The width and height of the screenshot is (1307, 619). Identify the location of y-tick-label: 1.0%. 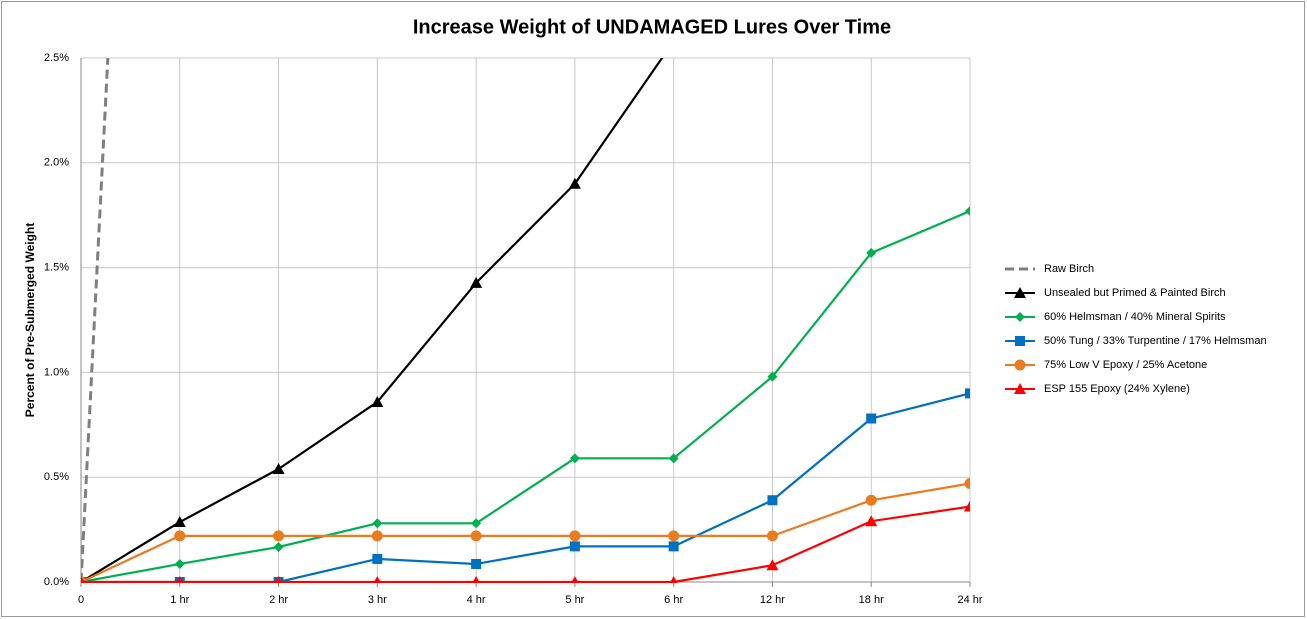
(56, 372).